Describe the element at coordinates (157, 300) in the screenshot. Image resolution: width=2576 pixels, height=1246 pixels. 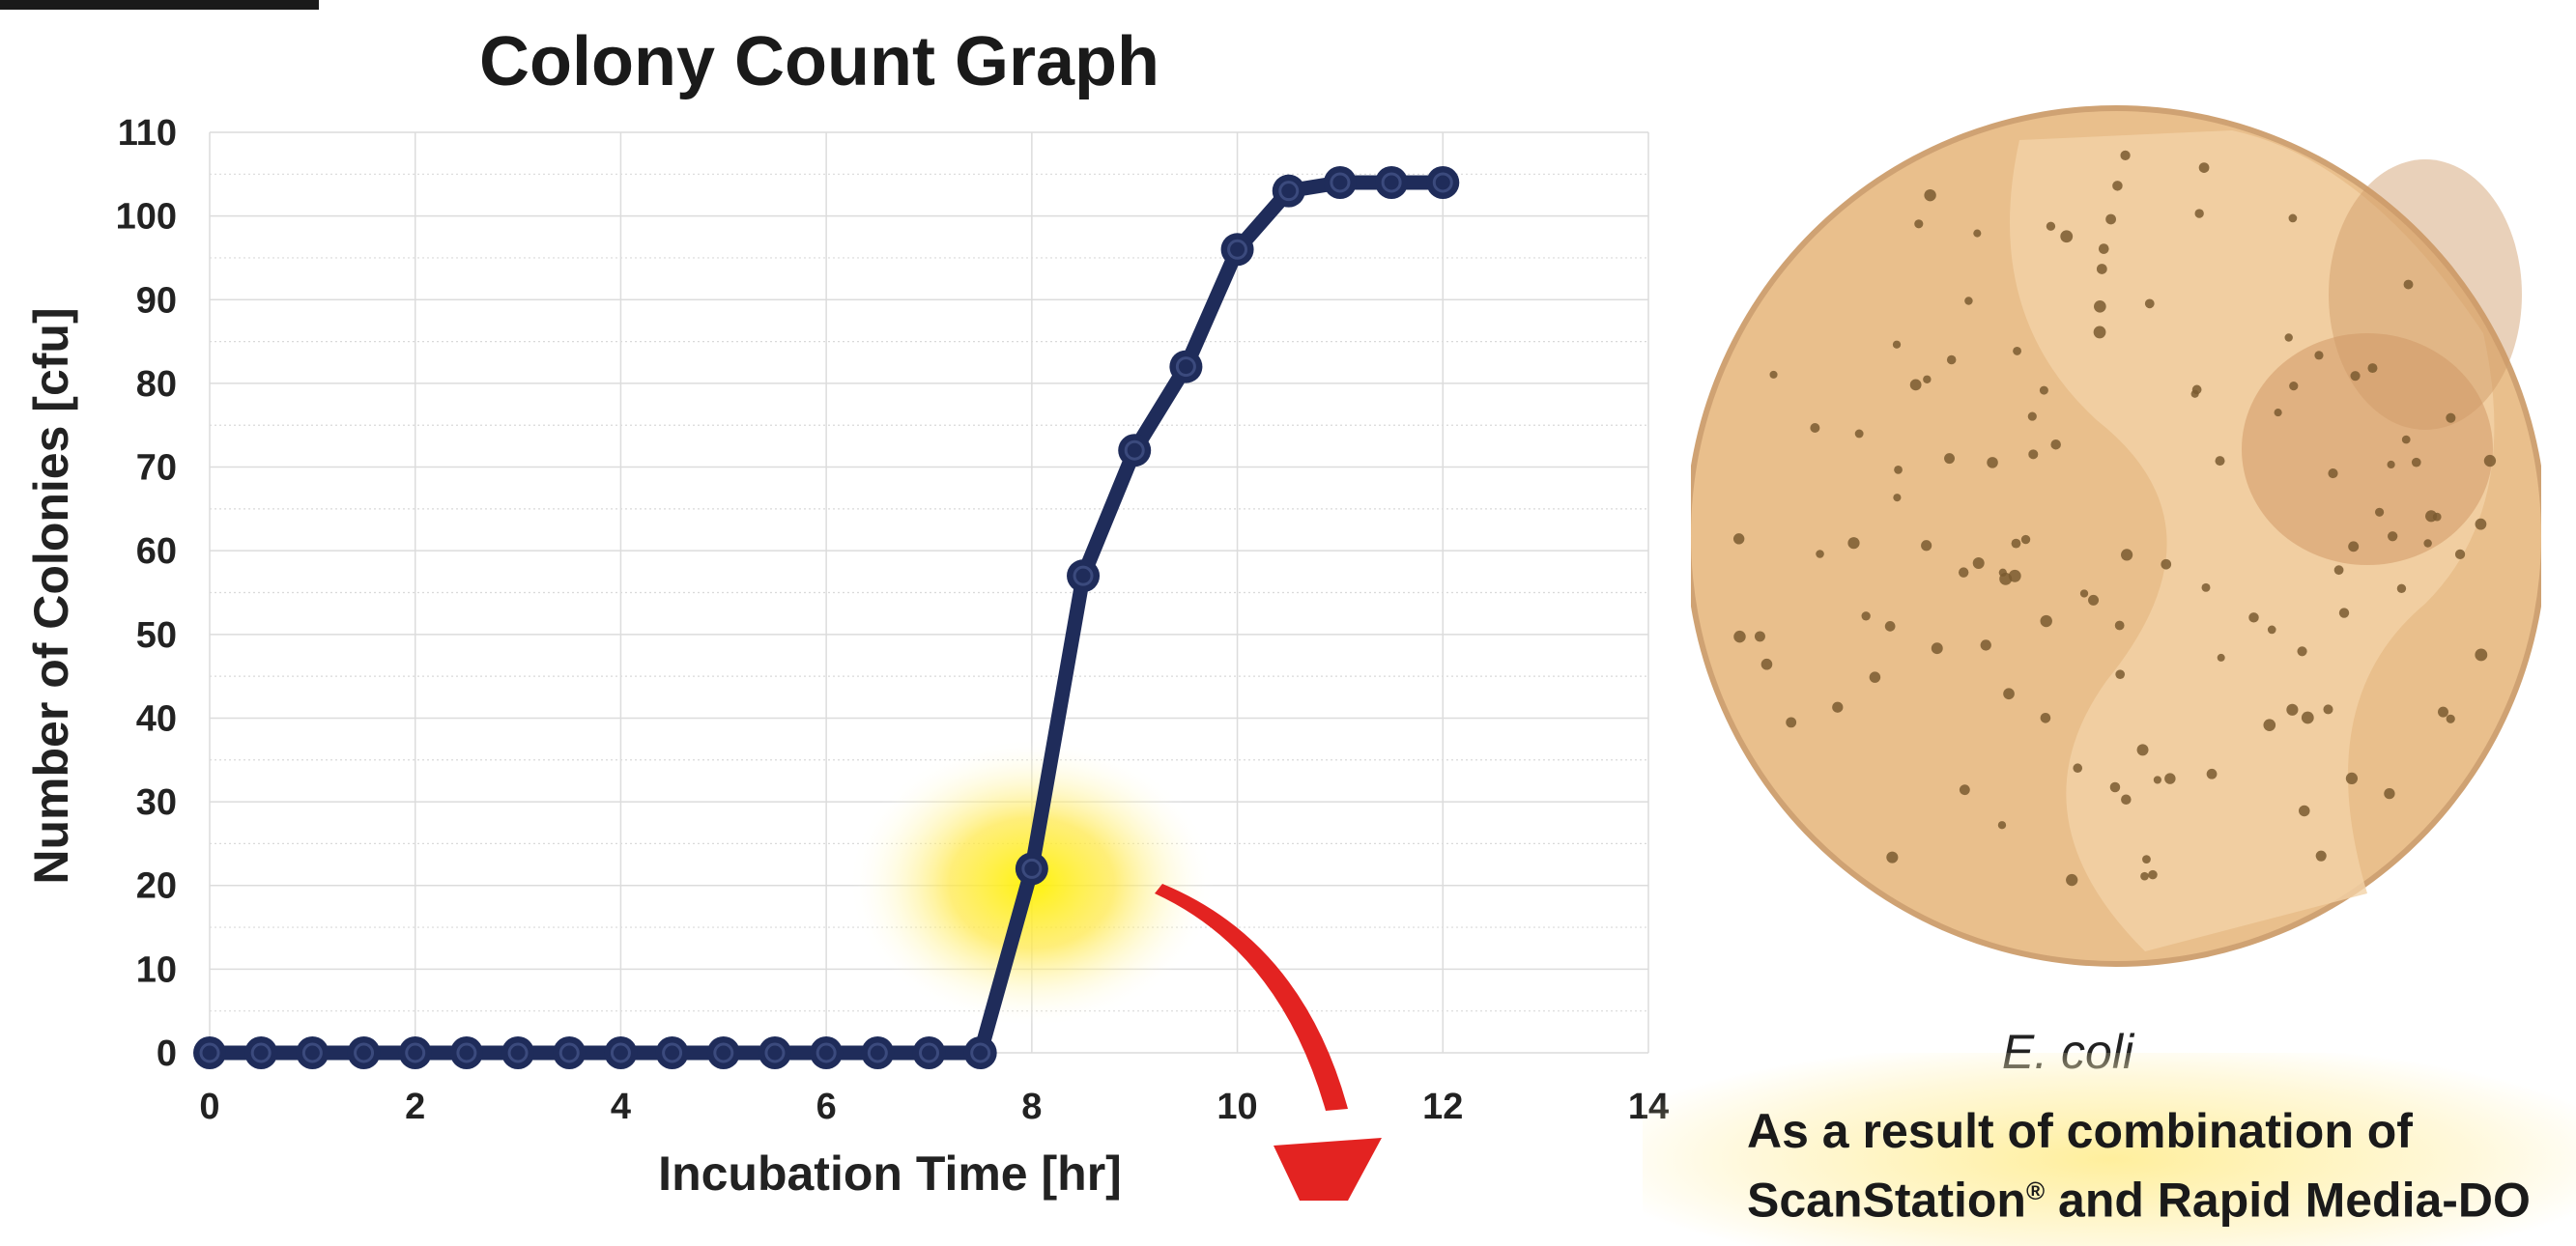
I see `y-tick-label: 90` at that location.